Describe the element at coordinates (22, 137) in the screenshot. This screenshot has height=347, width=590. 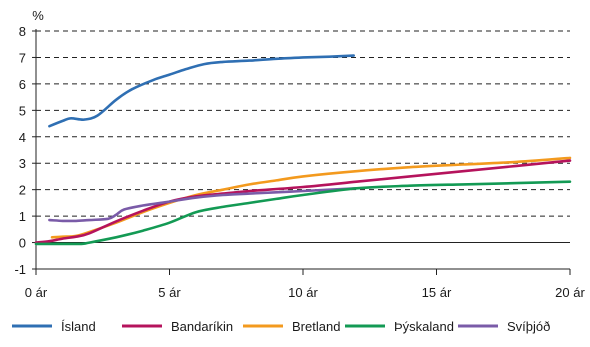
I see `y-tick-label: 4` at that location.